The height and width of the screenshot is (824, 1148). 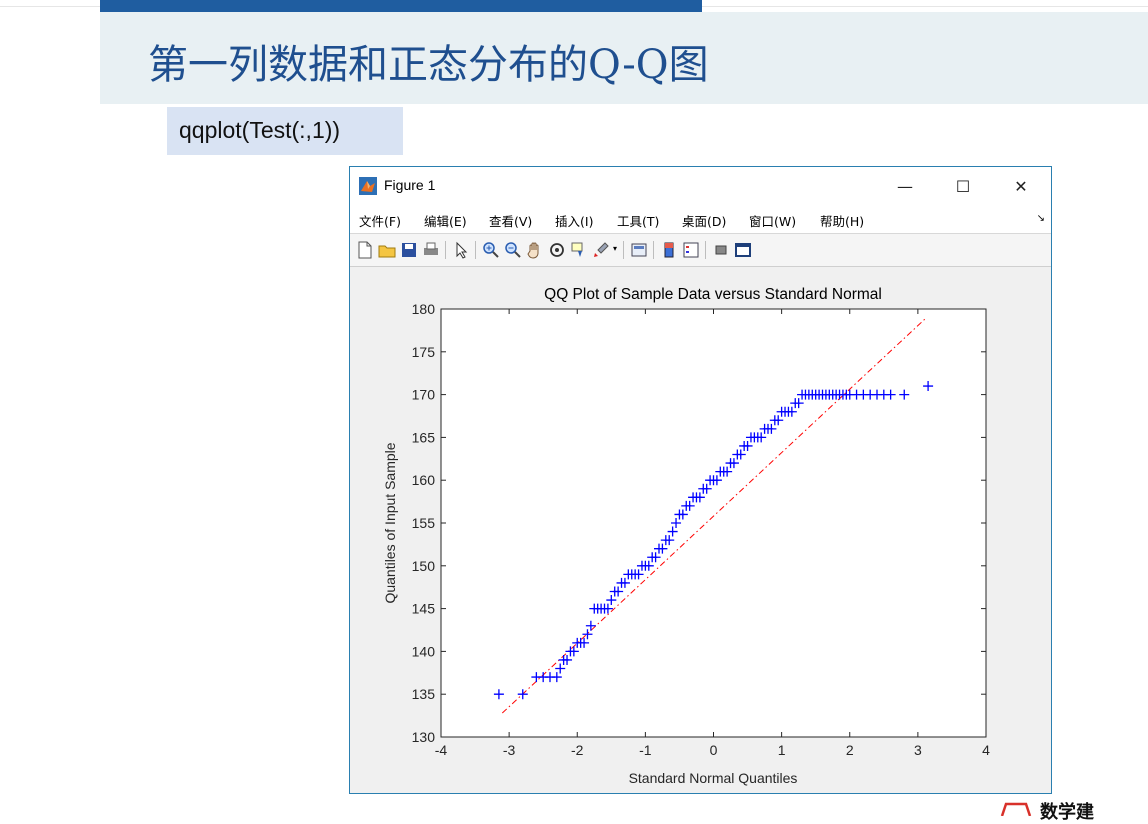 What do you see at coordinates (424, 395) in the screenshot?
I see `y-tick-label: 170` at bounding box center [424, 395].